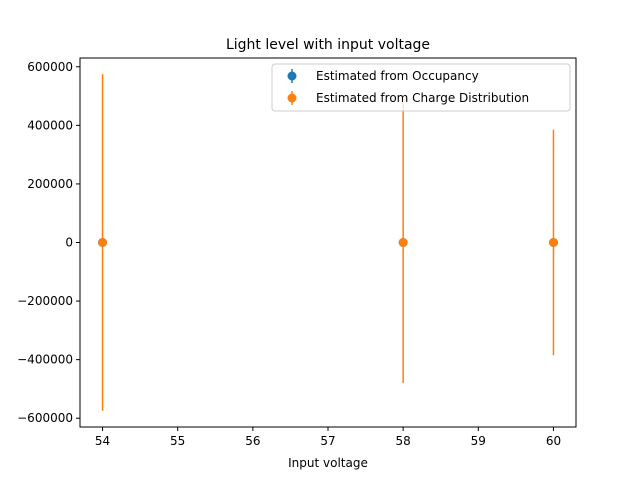  Describe the element at coordinates (50, 125) in the screenshot. I see `y-tick-label: 400000` at that location.